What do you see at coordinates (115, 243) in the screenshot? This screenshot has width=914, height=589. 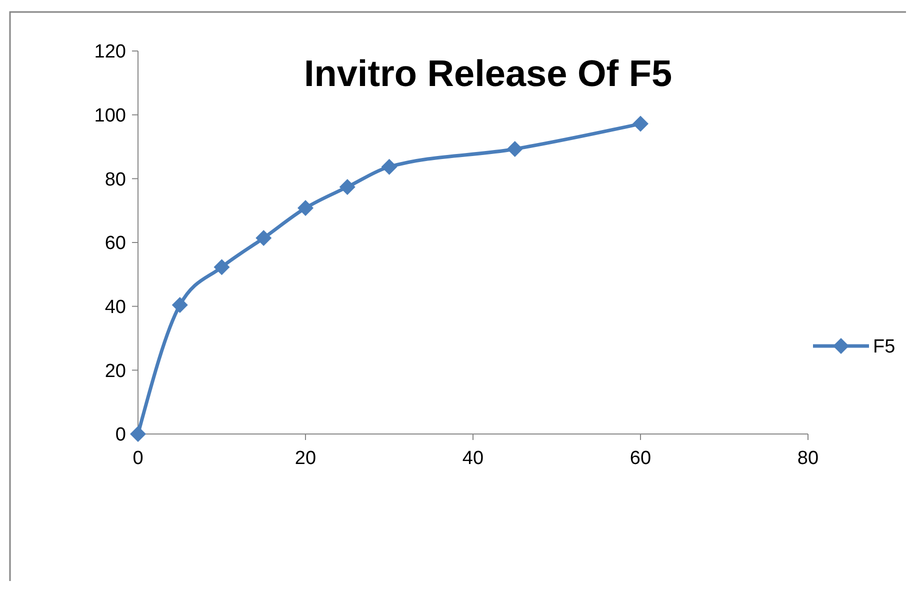 I see `y-tick-label: 60` at bounding box center [115, 243].